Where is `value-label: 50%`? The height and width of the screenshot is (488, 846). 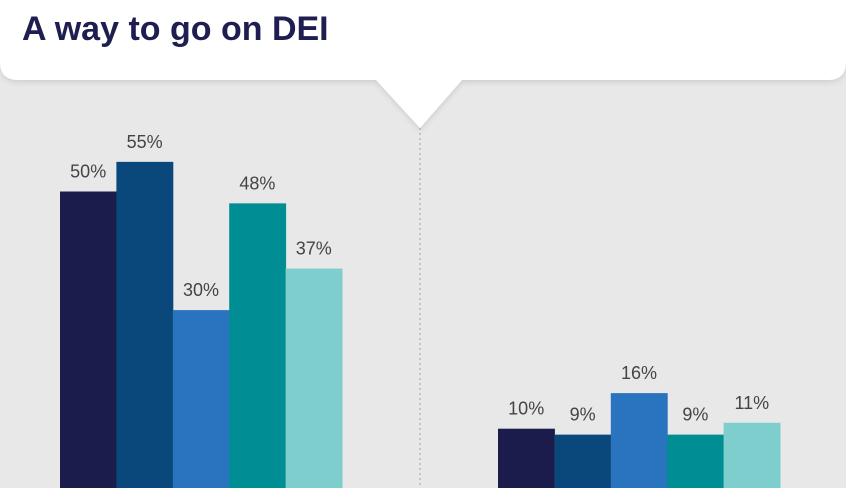 value-label: 50% is located at coordinates (88, 172).